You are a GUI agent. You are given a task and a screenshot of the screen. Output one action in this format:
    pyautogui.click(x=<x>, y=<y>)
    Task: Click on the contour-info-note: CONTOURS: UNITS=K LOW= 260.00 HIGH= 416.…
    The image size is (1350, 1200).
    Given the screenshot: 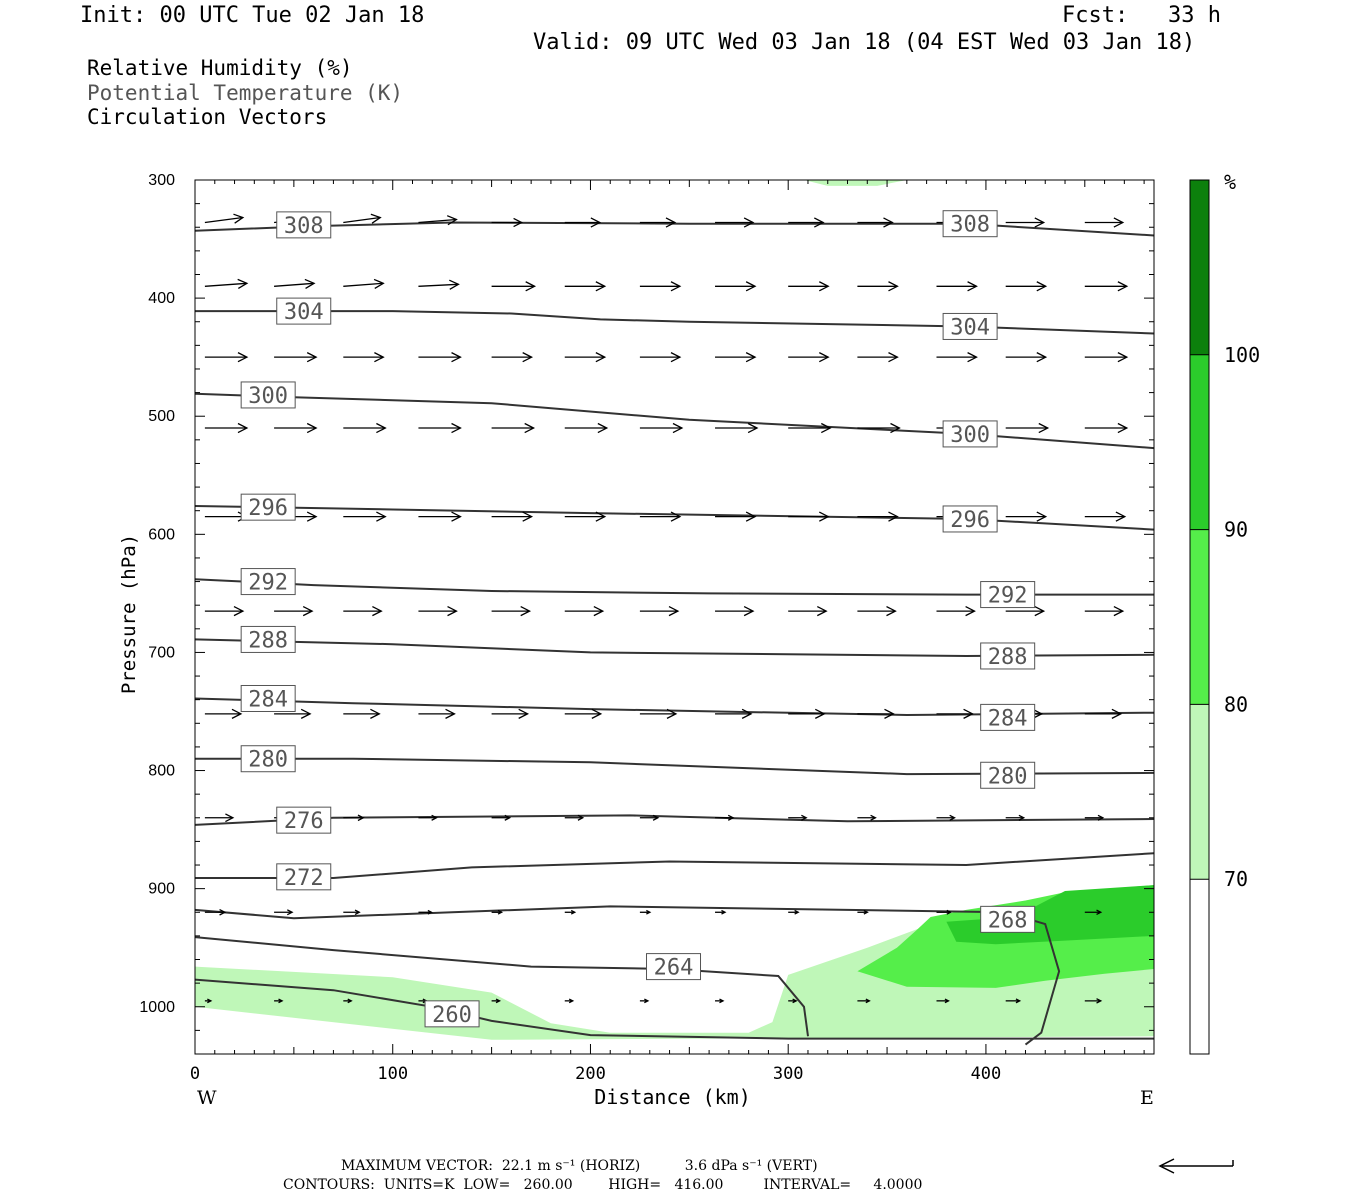 What is the action you would take?
    pyautogui.click(x=603, y=1185)
    